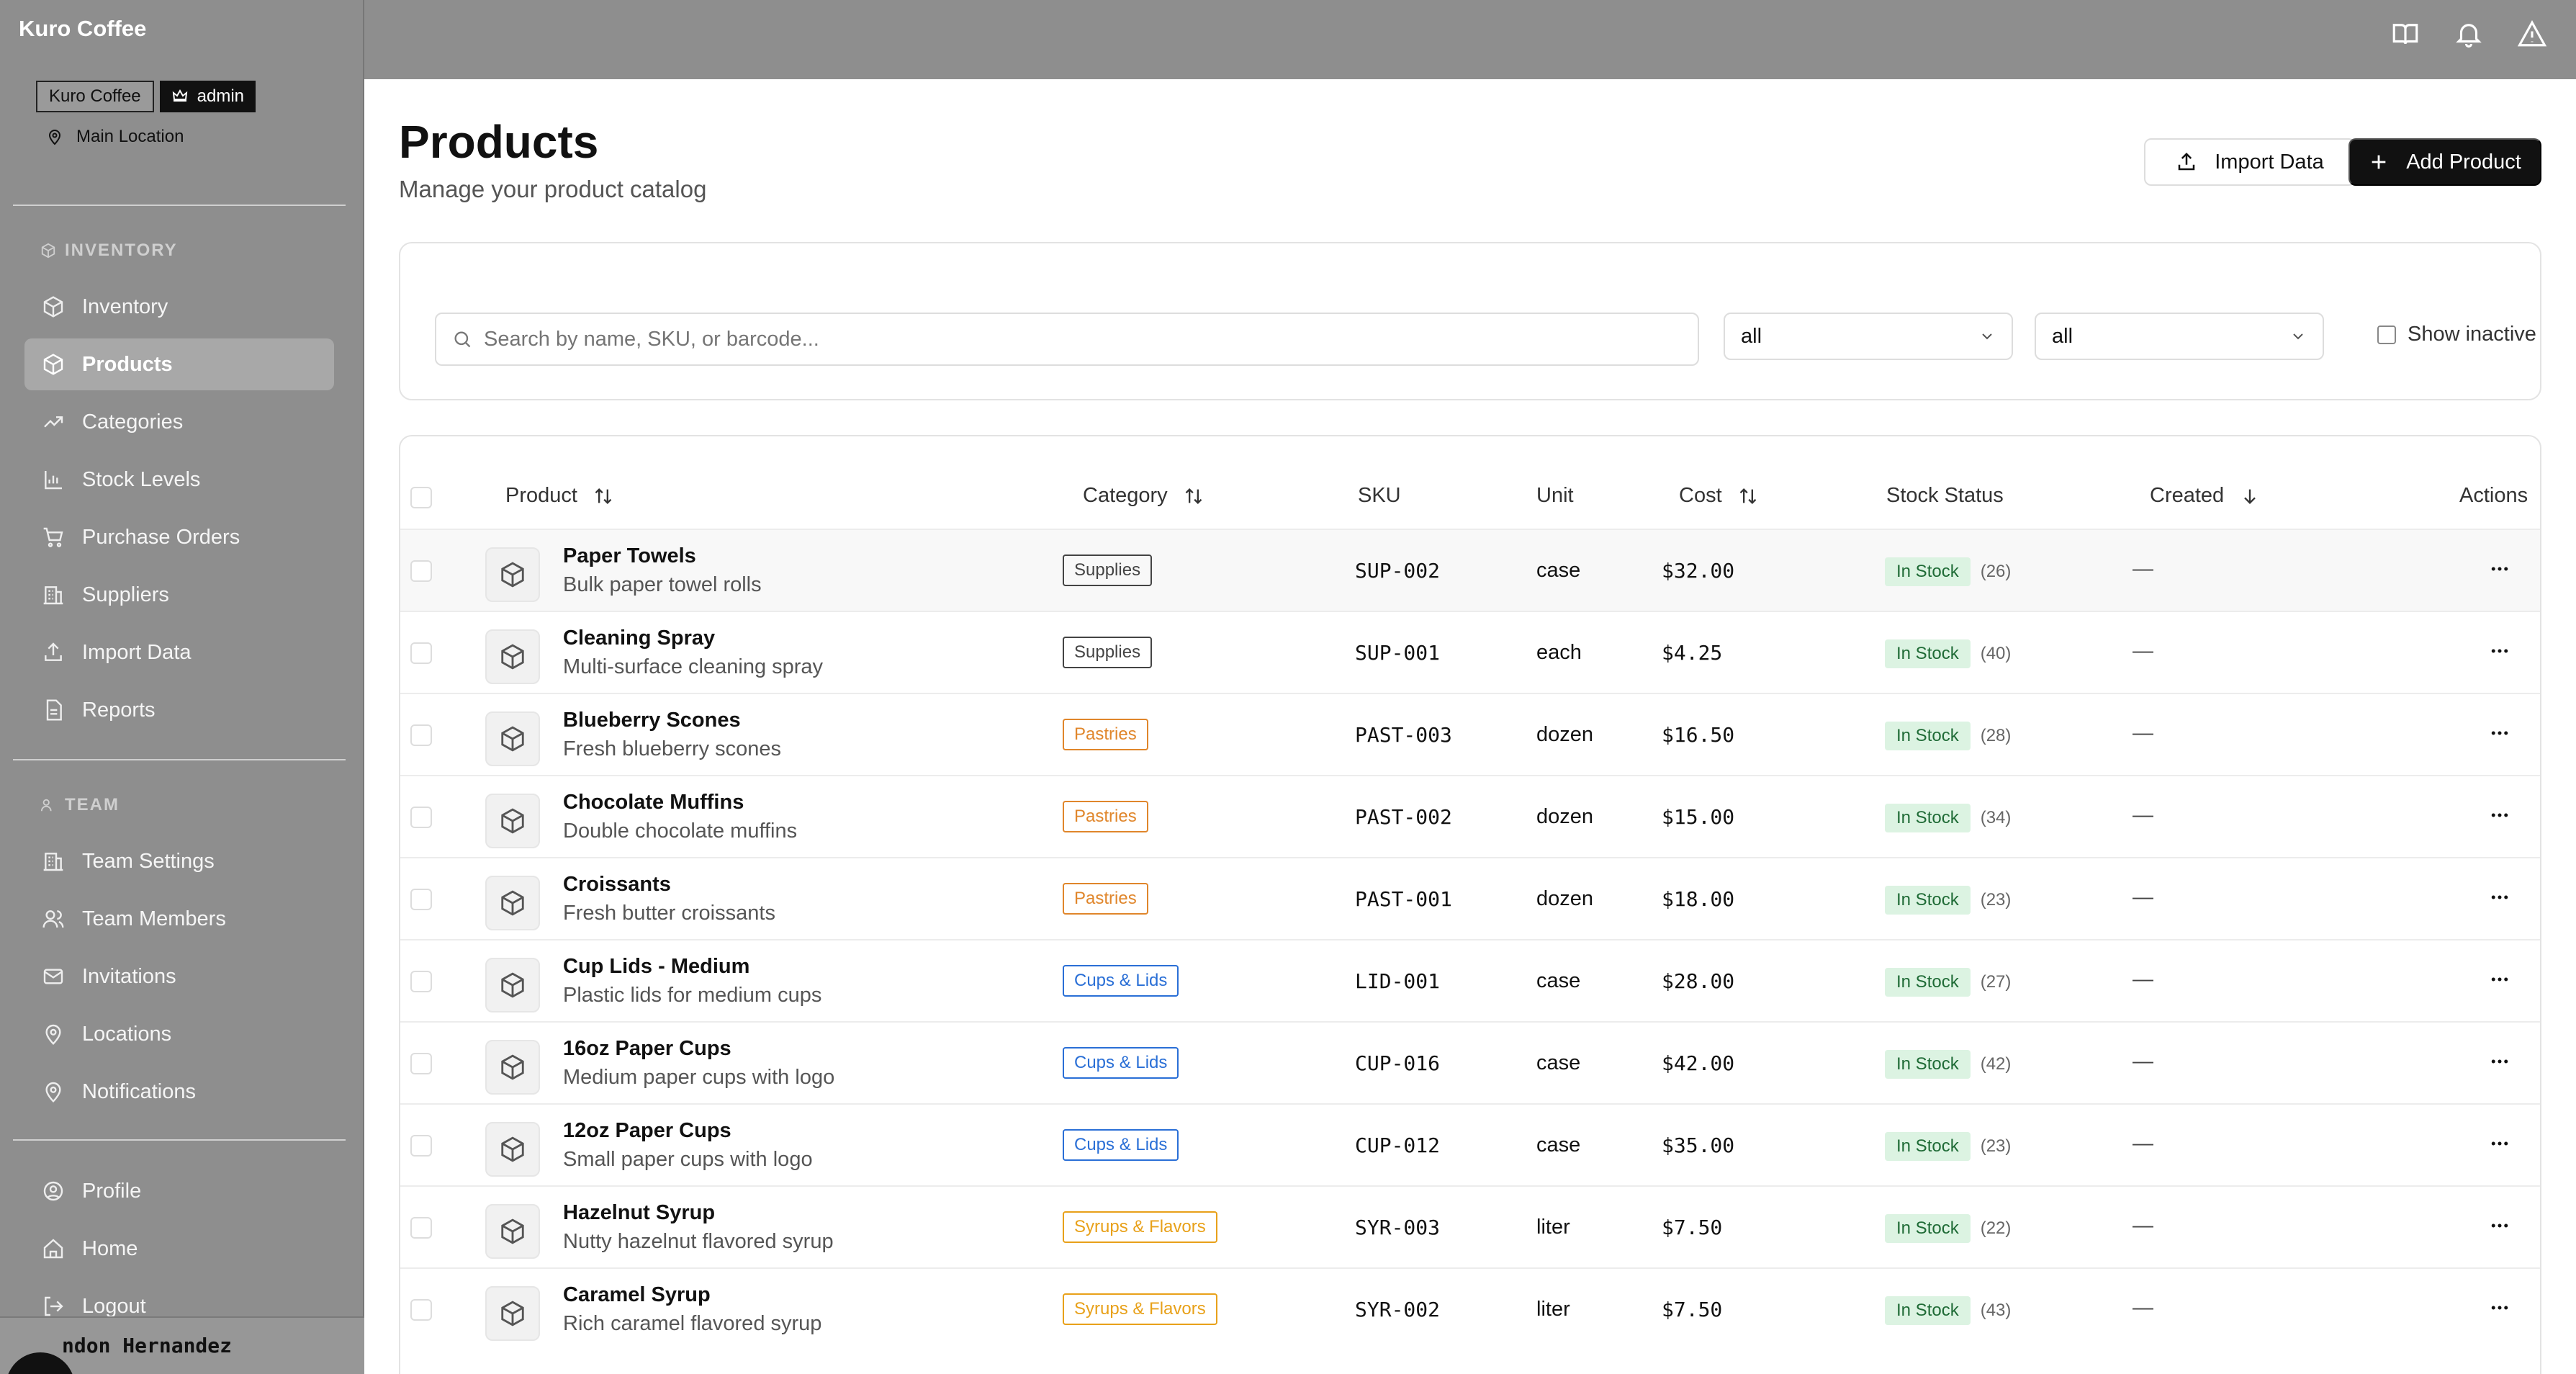 The width and height of the screenshot is (2576, 1374). Describe the element at coordinates (95, 96) in the screenshot. I see `team-badge: Kuro Coffee` at that location.